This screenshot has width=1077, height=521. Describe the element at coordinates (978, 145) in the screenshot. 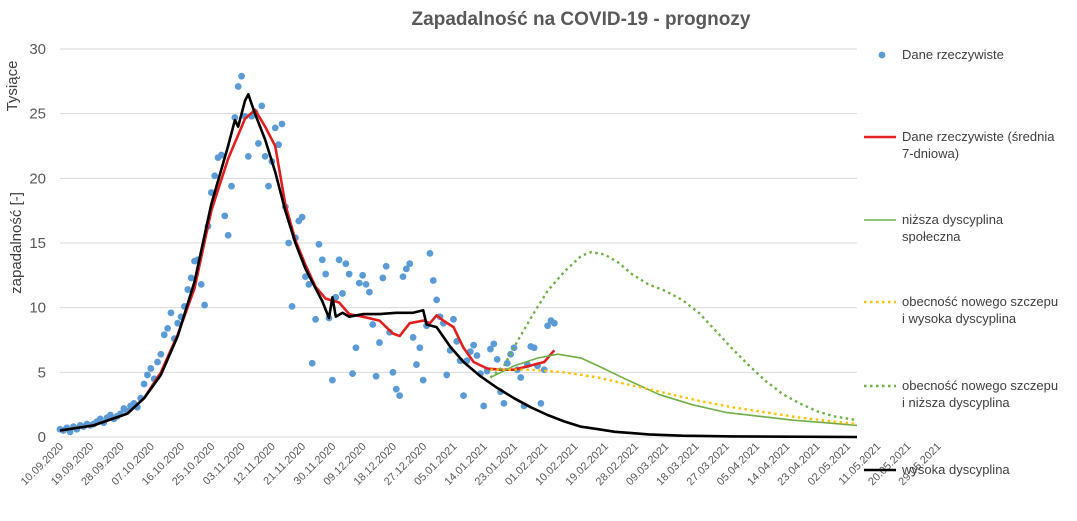

I see `legend-label: Dane rzeczywiste (średnia 7-dniowa)` at that location.